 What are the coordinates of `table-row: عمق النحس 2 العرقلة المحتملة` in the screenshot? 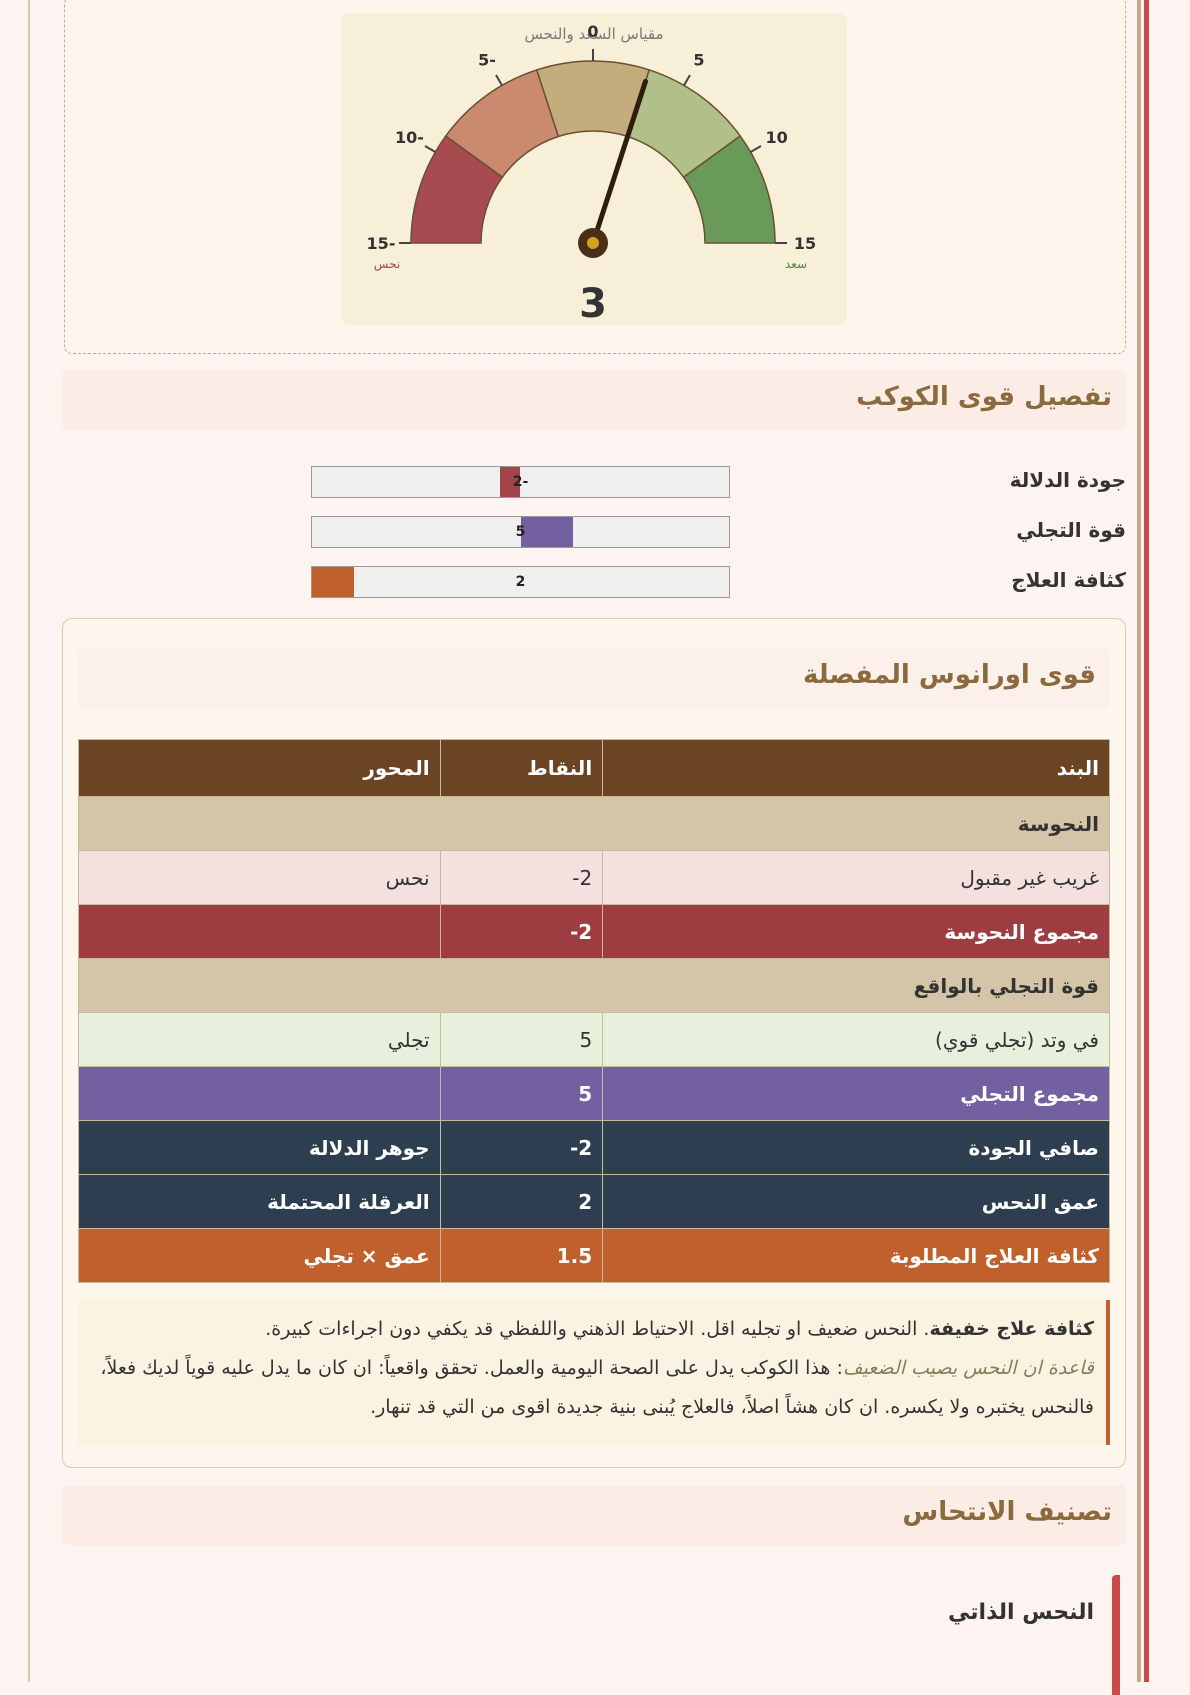 It's located at (594, 1201).